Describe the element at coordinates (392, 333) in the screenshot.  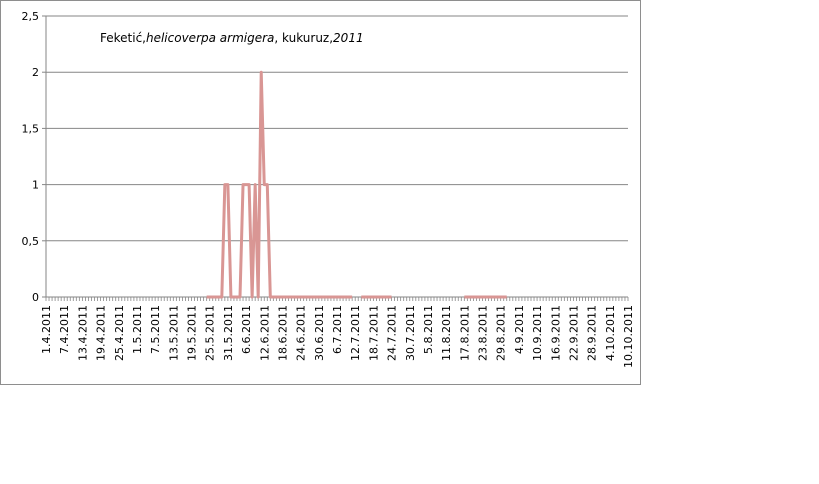
I see `x-tick-label: 24.7.2011` at that location.